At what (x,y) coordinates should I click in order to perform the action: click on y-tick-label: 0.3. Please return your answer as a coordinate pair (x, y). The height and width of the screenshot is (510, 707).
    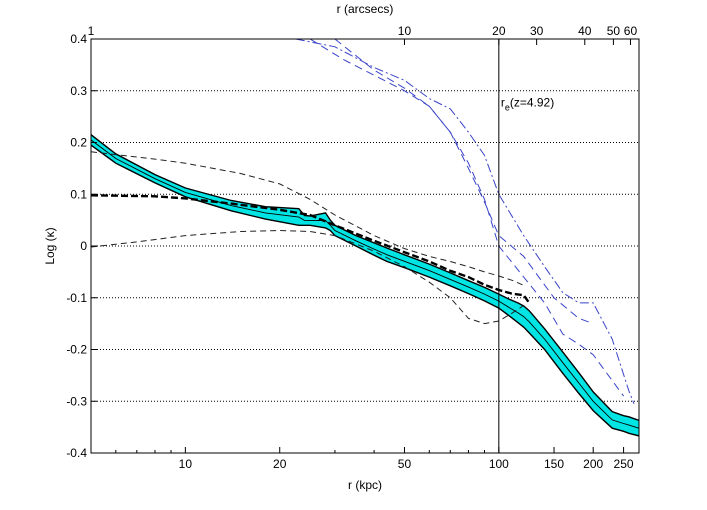
    Looking at the image, I should click on (78, 91).